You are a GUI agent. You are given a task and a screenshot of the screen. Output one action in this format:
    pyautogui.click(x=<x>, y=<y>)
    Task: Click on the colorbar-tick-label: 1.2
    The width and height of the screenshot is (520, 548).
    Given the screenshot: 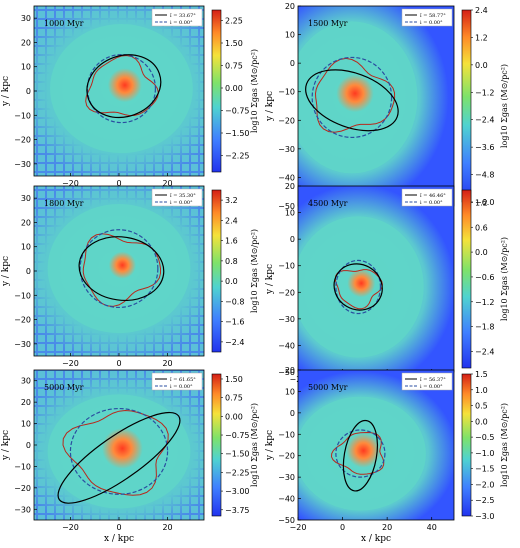 What is the action you would take?
    pyautogui.click(x=481, y=37)
    